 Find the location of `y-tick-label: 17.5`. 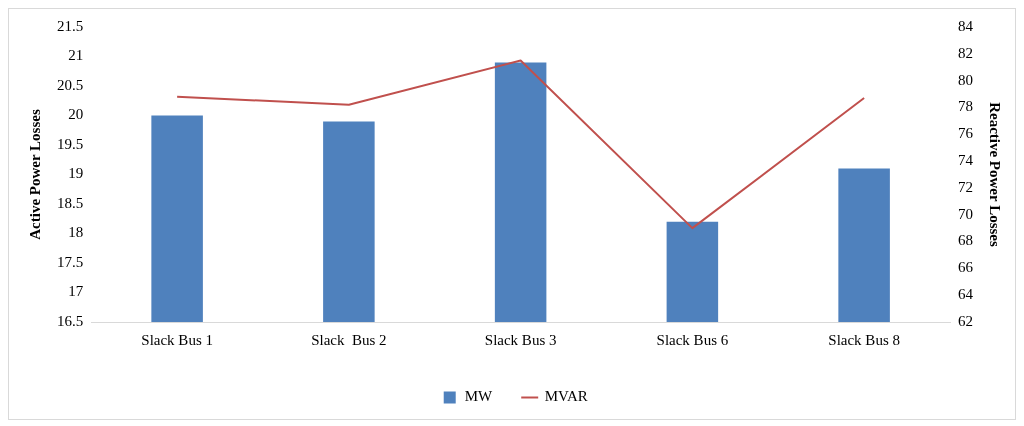

y-tick-label: 17.5 is located at coordinates (70, 261).